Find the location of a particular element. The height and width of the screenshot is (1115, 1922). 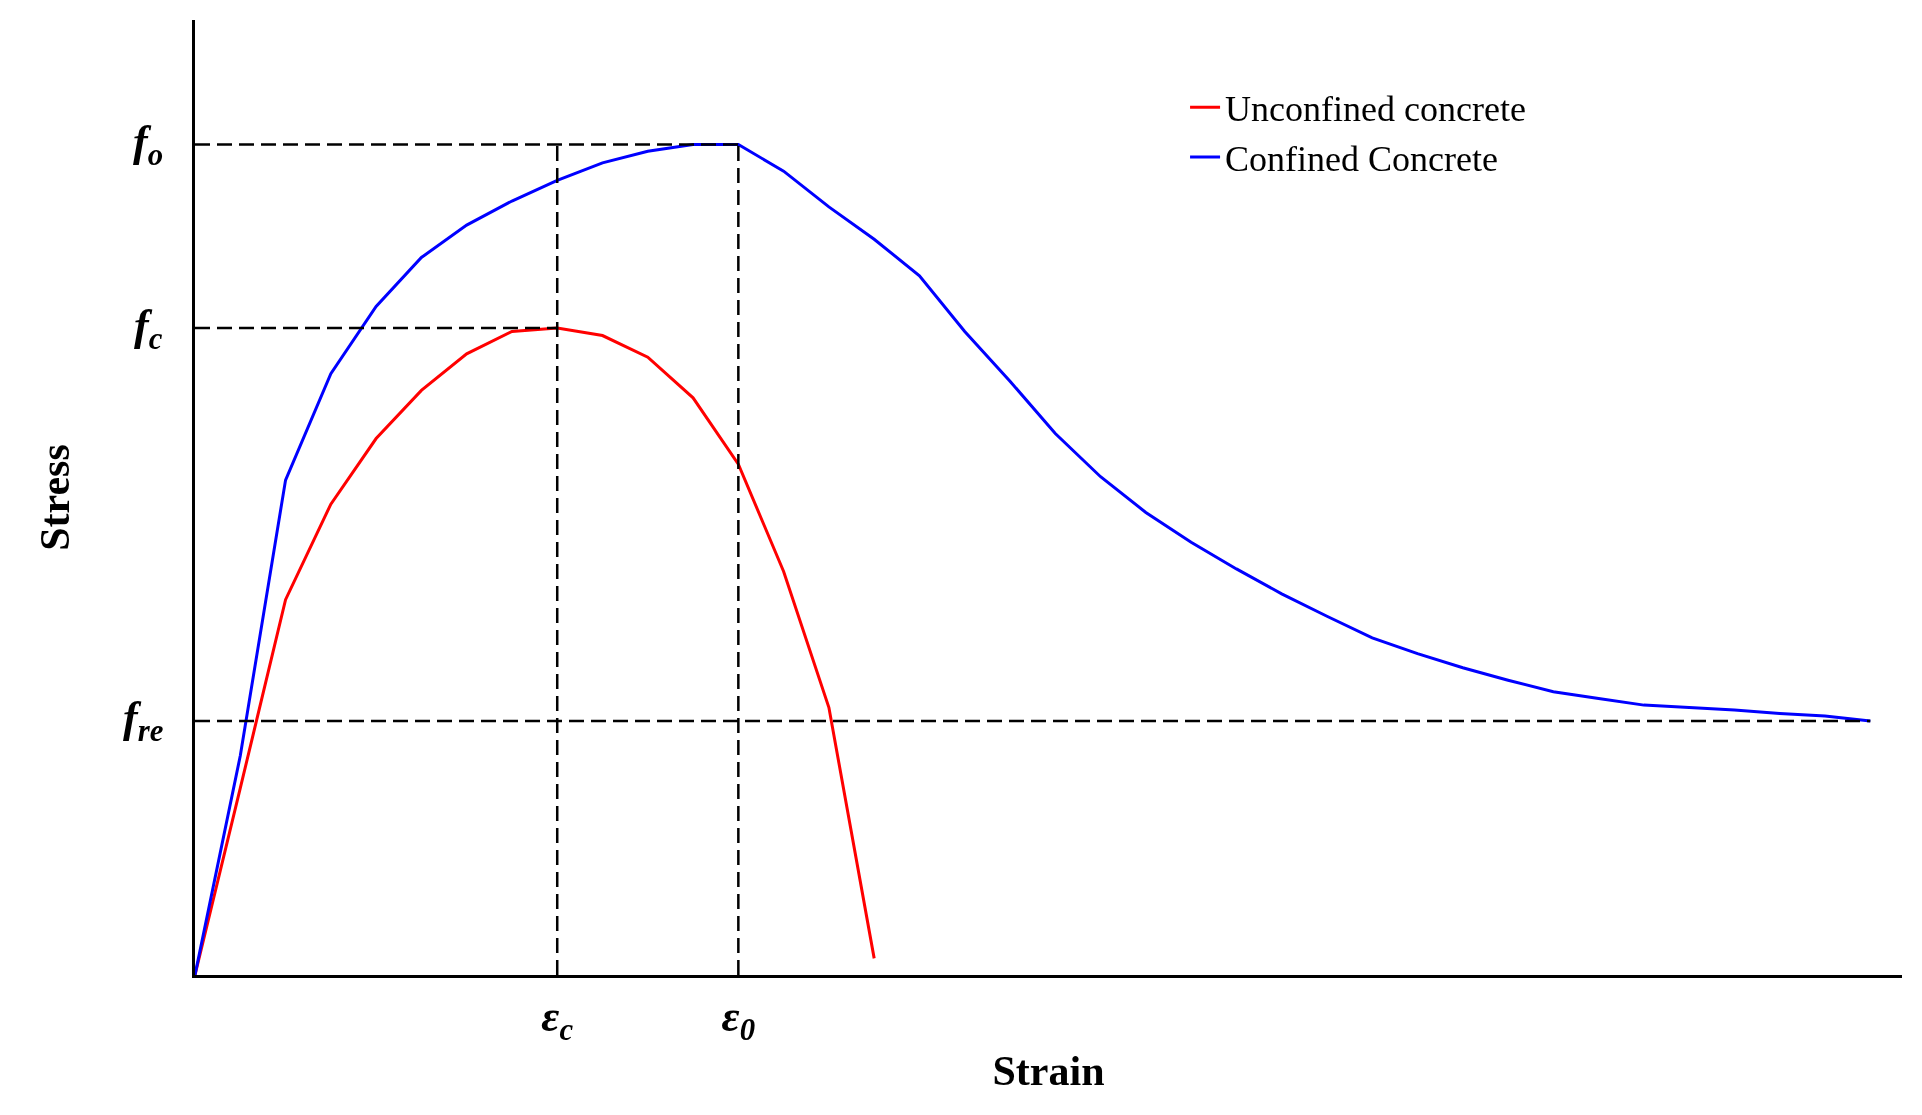

x-axis-title: Strain is located at coordinates (1048, 1070).